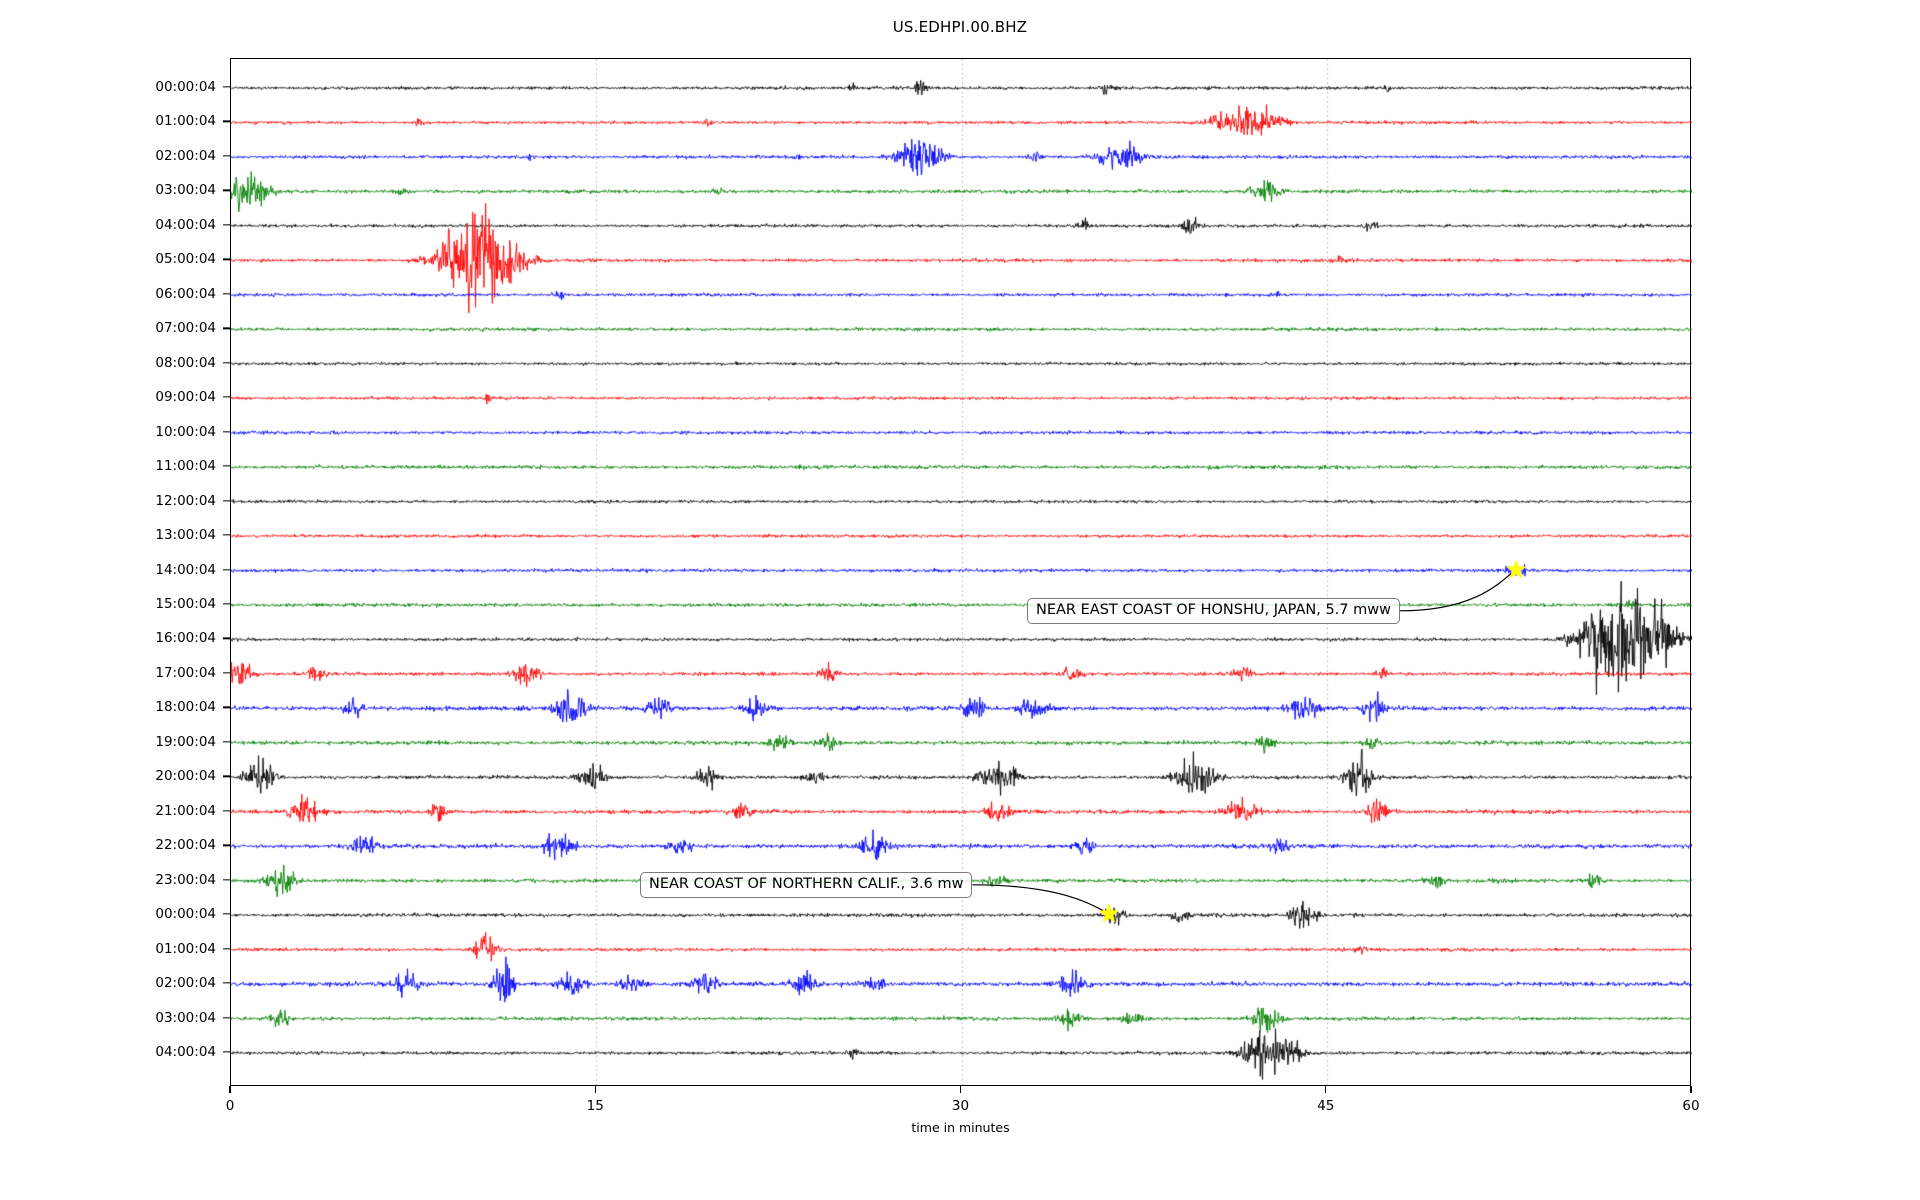  I want to click on event-annotation-label: NEAR COAST OF NORTHERN CALIF., 3.6 mw, so click(806, 885).